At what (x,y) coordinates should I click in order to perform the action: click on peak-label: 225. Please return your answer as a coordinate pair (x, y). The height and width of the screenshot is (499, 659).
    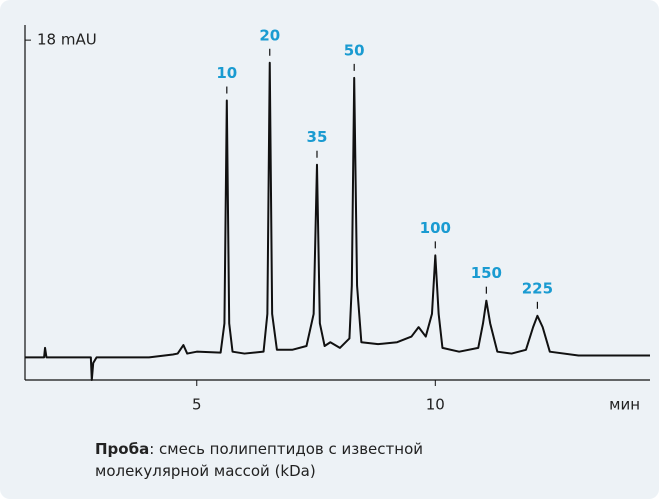
    Looking at the image, I should click on (537, 288).